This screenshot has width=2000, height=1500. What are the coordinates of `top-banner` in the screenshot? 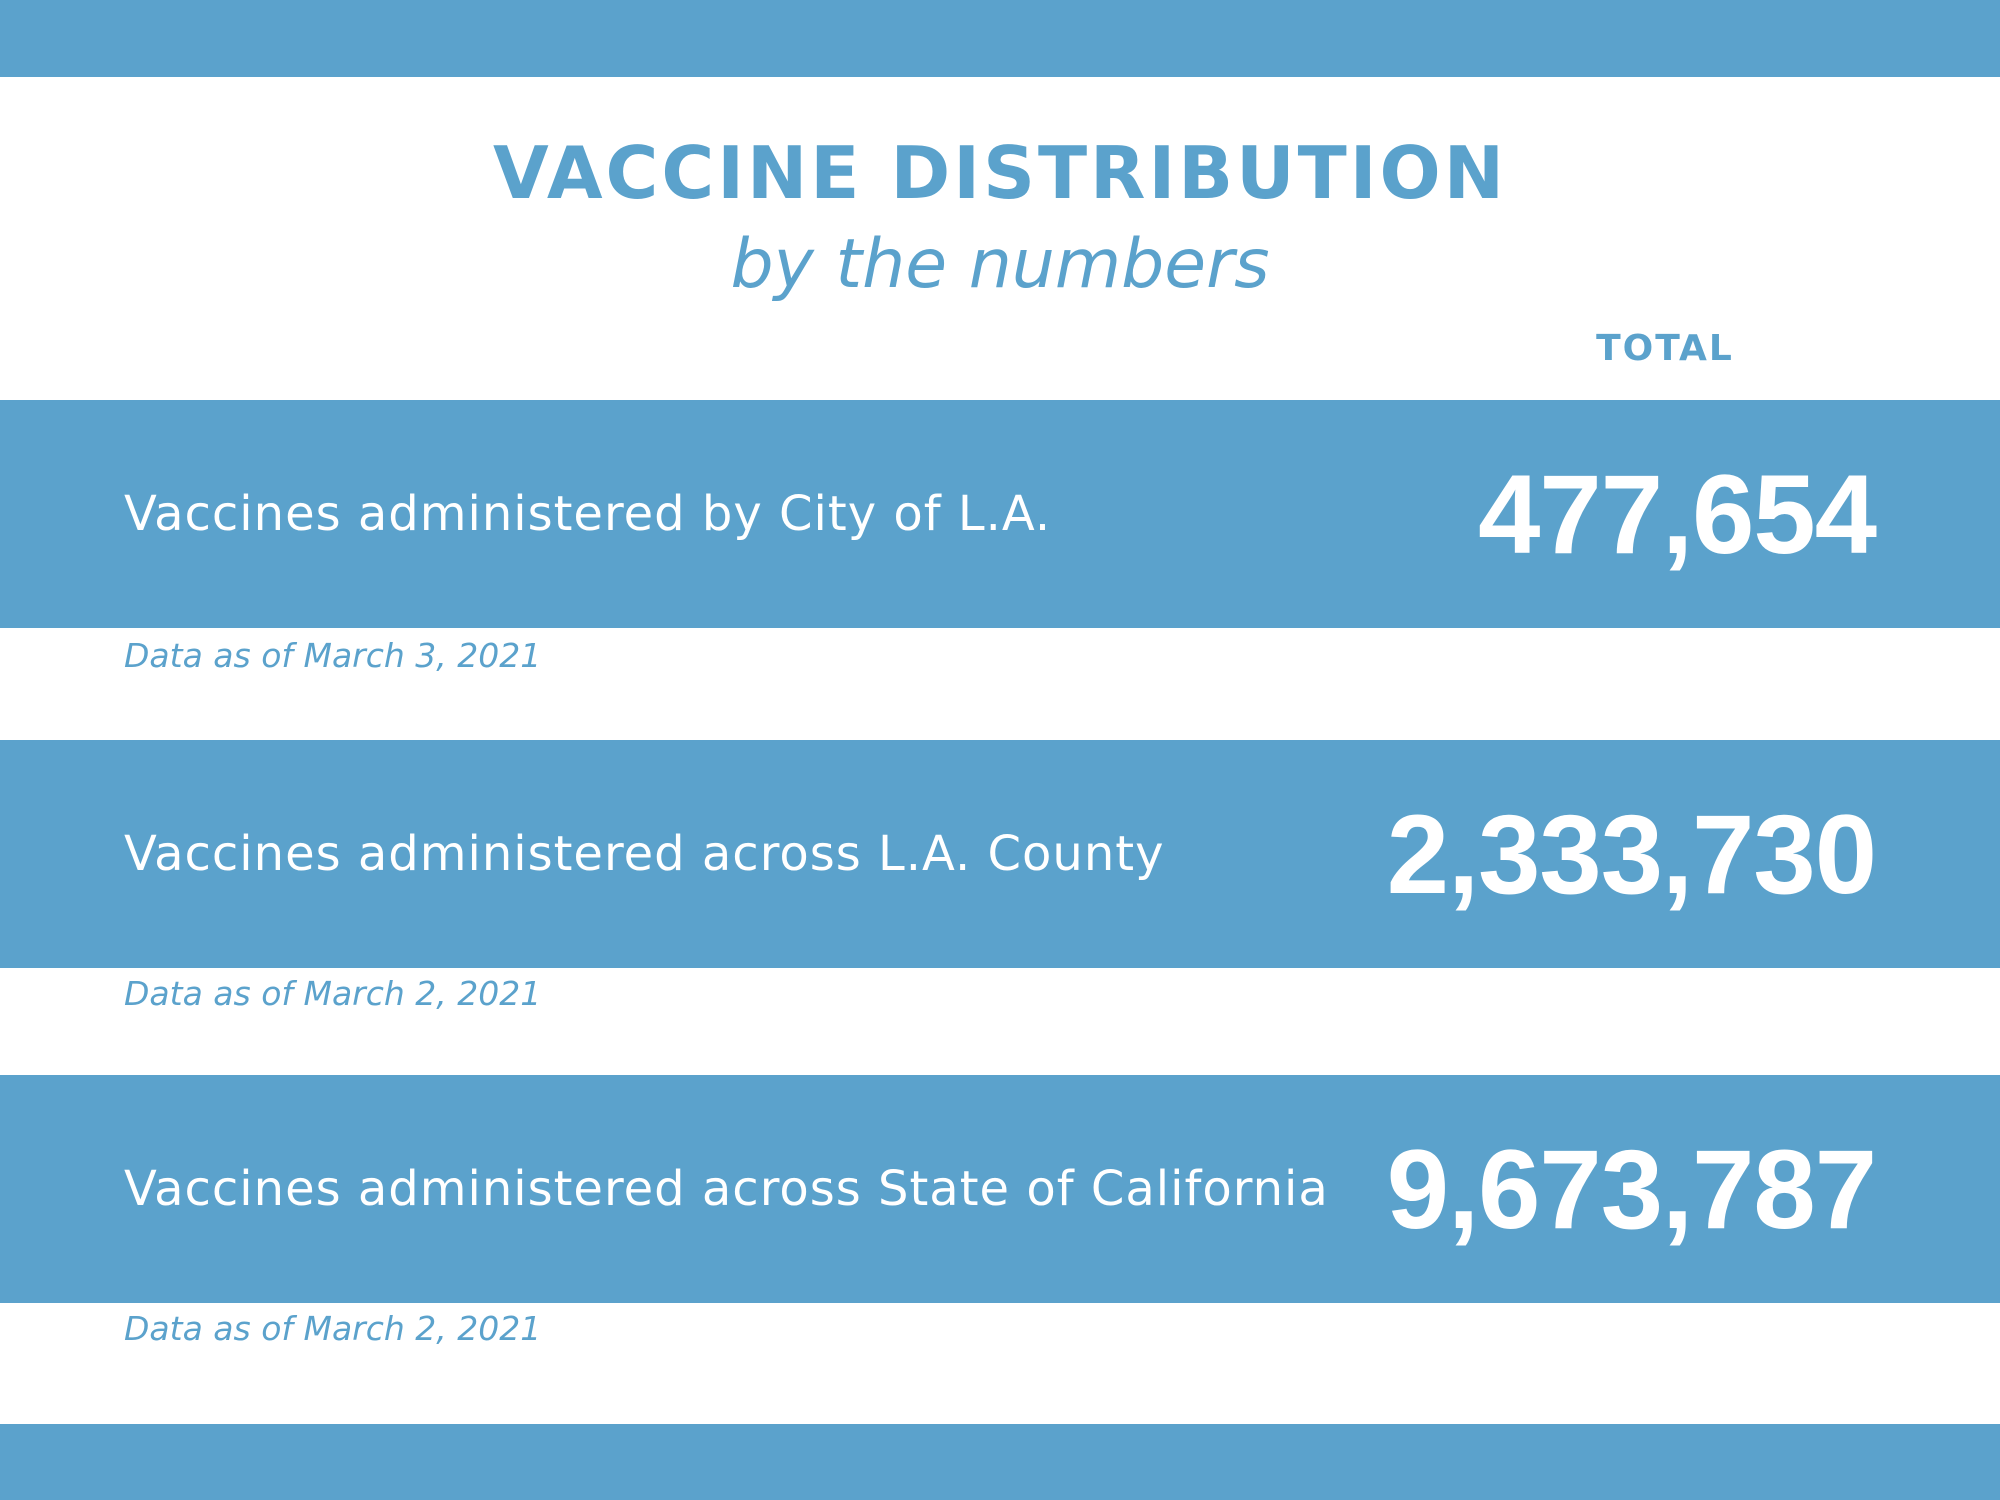 It's located at (1000, 38).